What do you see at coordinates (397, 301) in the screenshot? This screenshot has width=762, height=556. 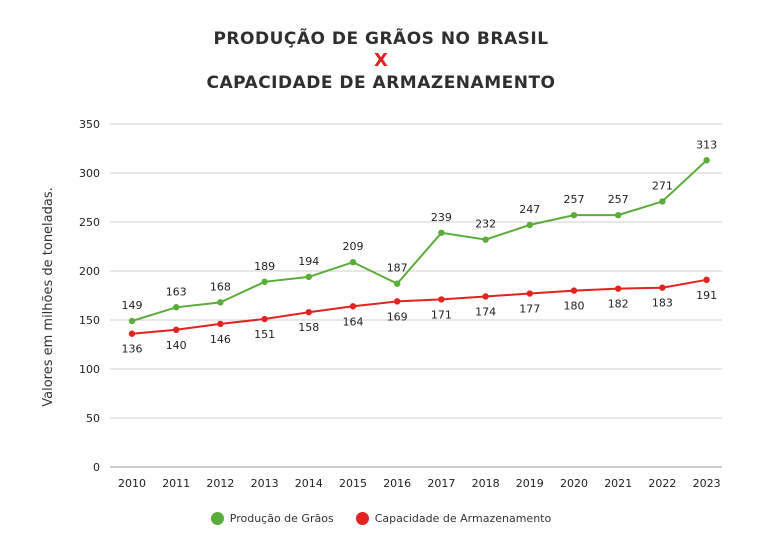 I see `point-s1-2016` at bounding box center [397, 301].